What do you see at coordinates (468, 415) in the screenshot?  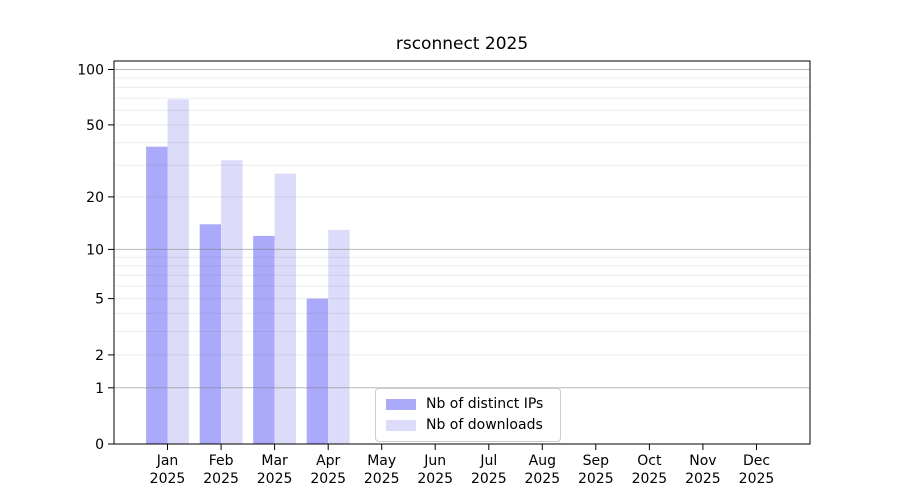 I see `legend: Nb of distinct IPs Nb of downloads` at bounding box center [468, 415].